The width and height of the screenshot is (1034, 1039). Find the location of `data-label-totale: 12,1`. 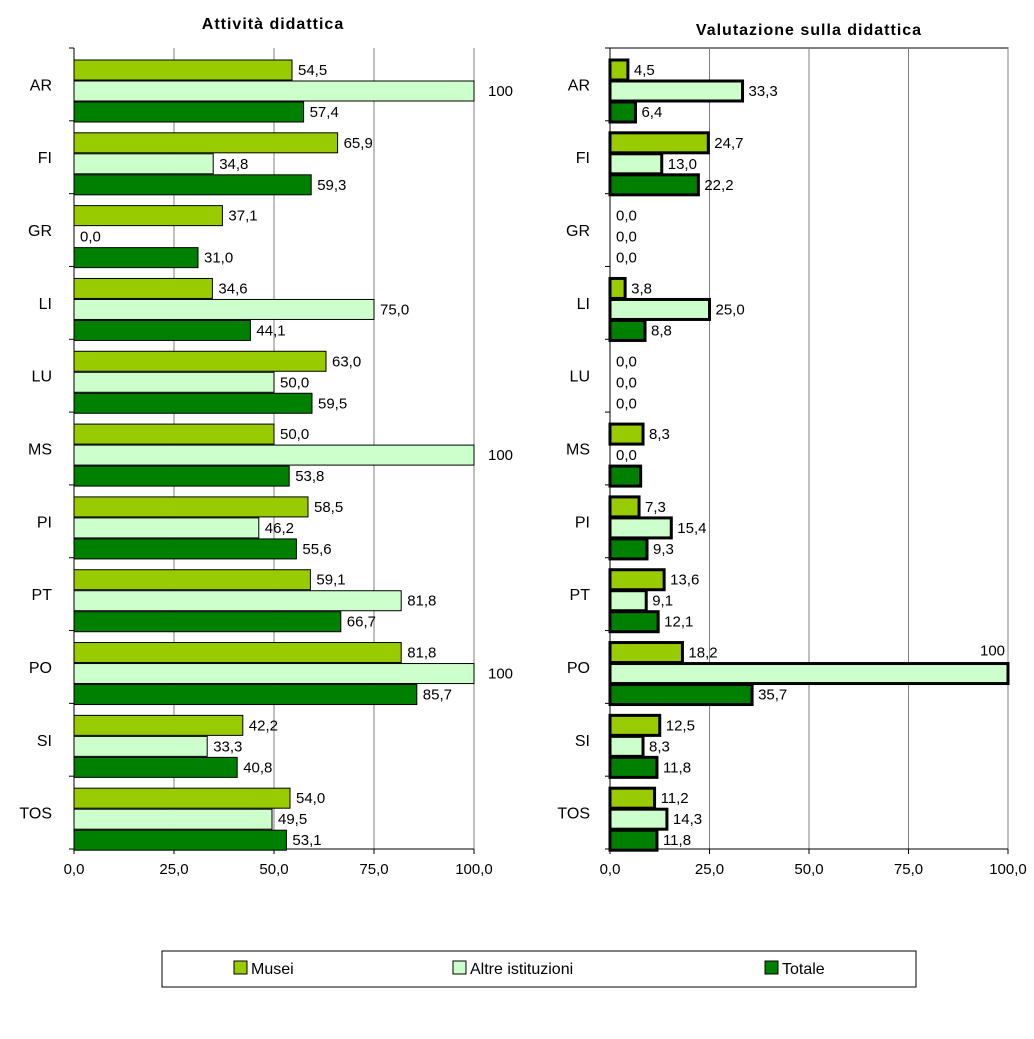

data-label-totale: 12,1 is located at coordinates (678, 622).